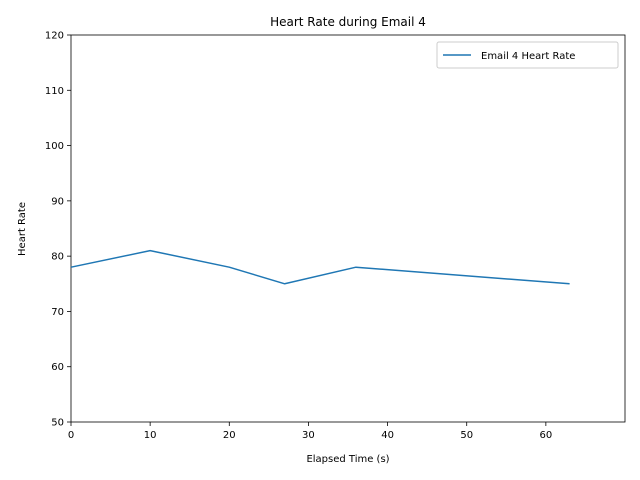  What do you see at coordinates (54, 91) in the screenshot?
I see `y-tick-label: 110` at bounding box center [54, 91].